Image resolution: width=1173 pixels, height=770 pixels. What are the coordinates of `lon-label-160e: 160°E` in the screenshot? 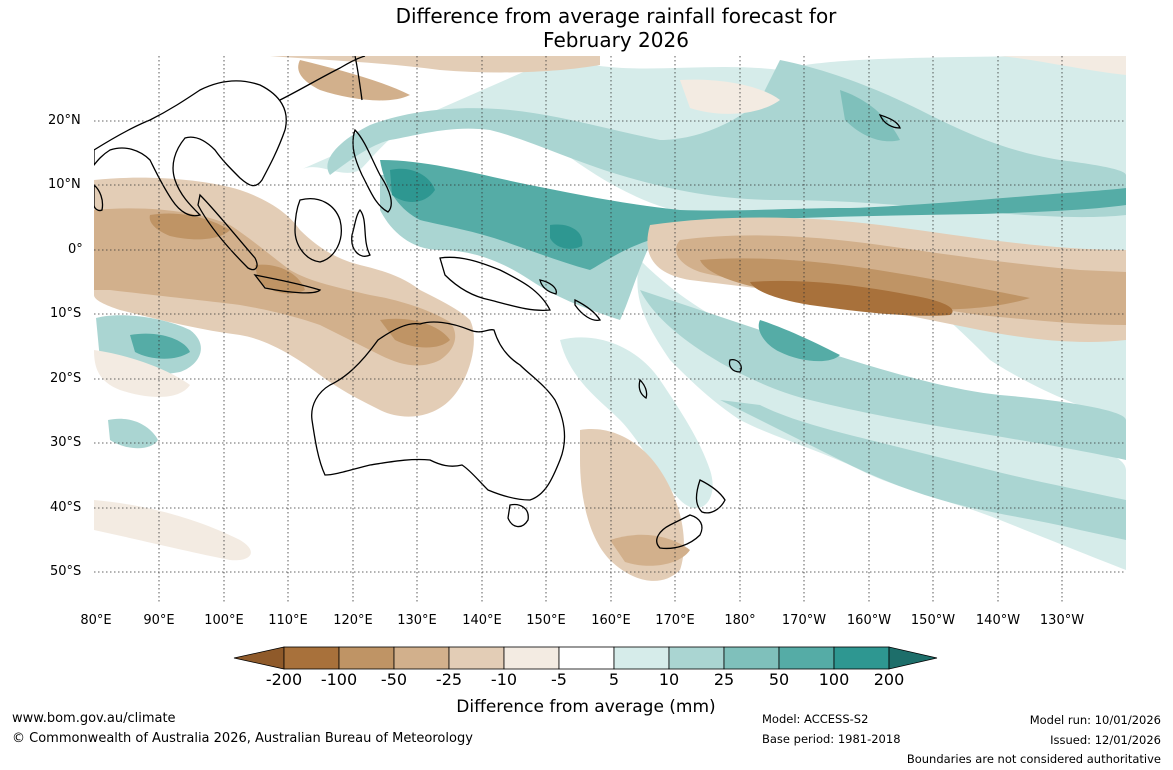 It's located at (611, 620).